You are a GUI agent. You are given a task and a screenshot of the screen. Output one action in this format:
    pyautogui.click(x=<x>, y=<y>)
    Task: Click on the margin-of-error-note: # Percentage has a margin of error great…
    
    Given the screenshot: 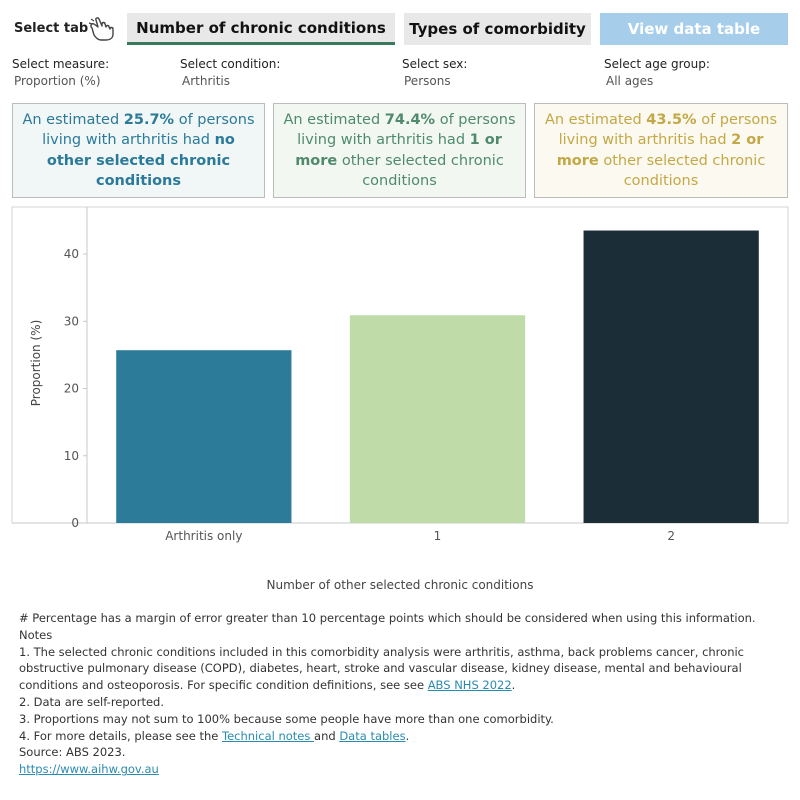 What is the action you would take?
    pyautogui.click(x=387, y=618)
    